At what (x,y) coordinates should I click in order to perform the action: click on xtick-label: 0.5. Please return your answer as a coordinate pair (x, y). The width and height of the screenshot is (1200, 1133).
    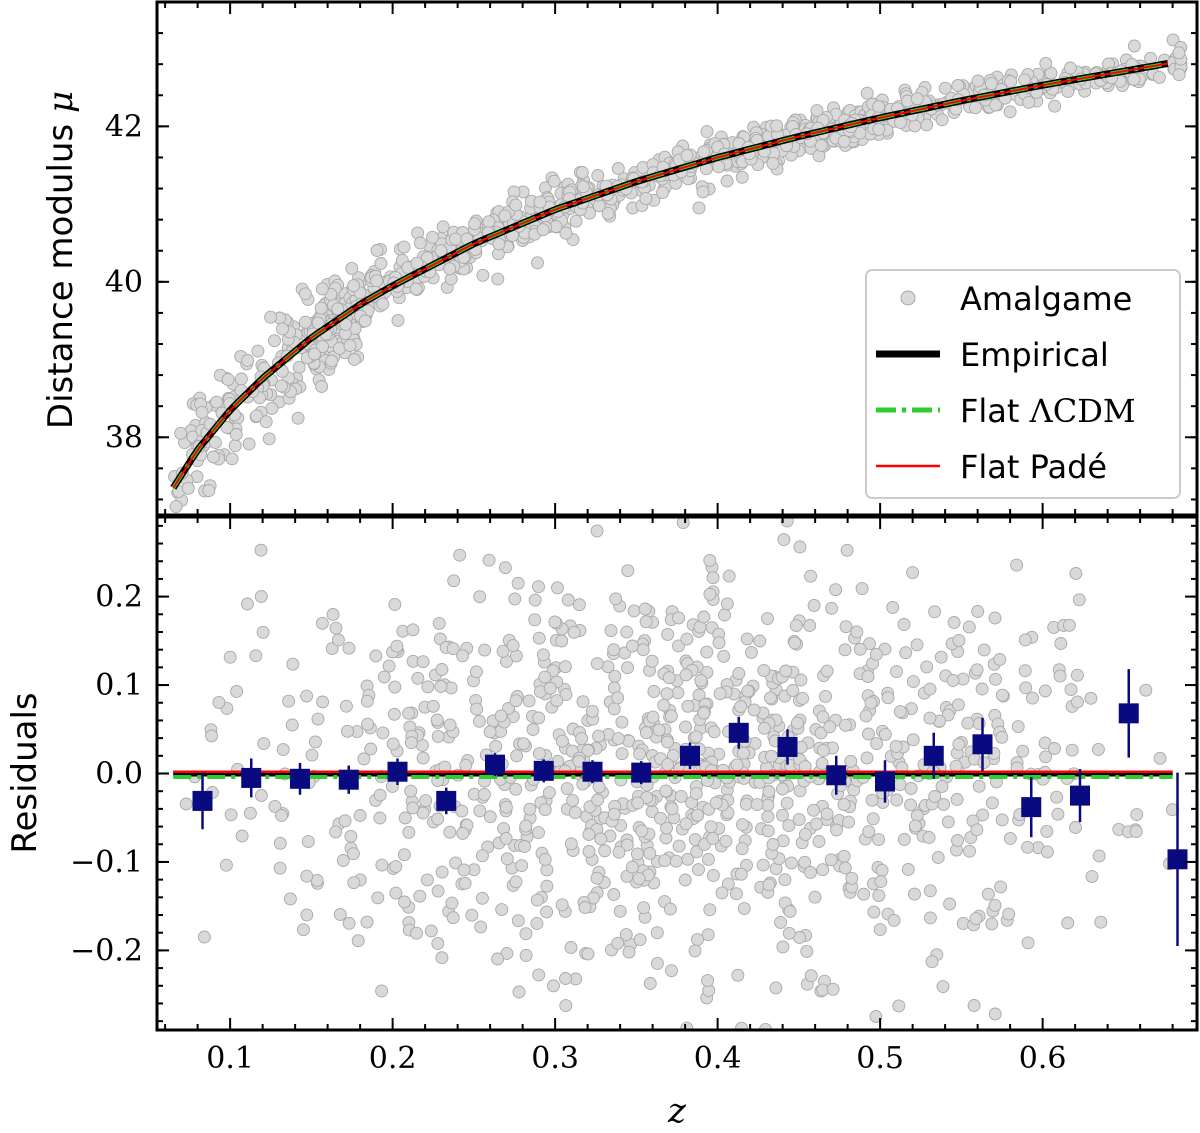
    Looking at the image, I should click on (880, 1058).